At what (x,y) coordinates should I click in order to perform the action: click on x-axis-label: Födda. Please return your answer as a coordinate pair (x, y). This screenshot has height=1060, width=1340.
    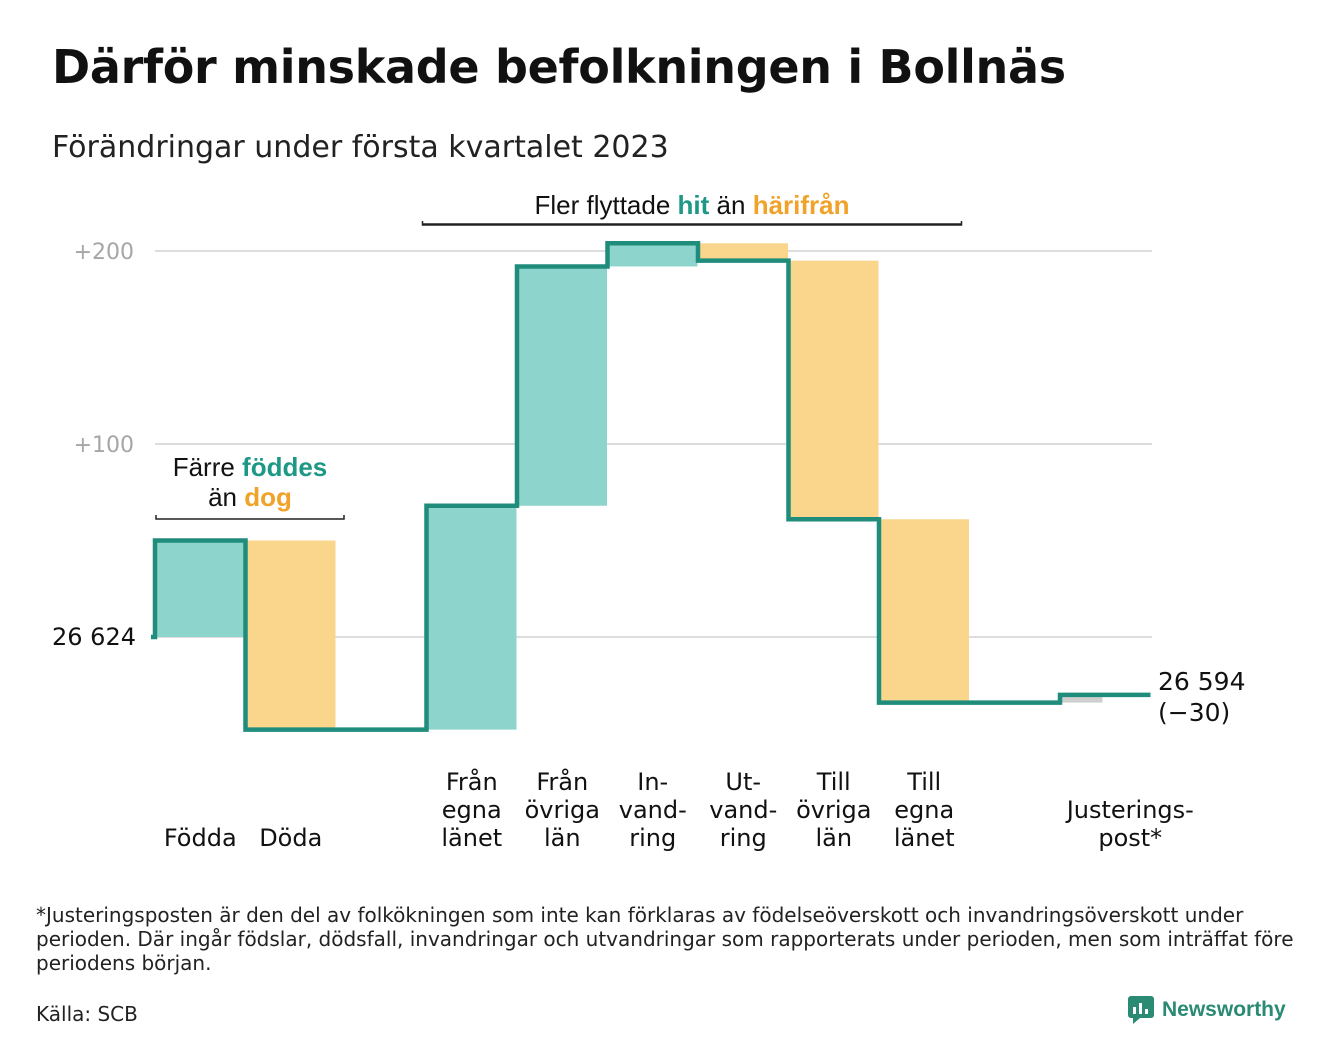
    Looking at the image, I should click on (200, 838).